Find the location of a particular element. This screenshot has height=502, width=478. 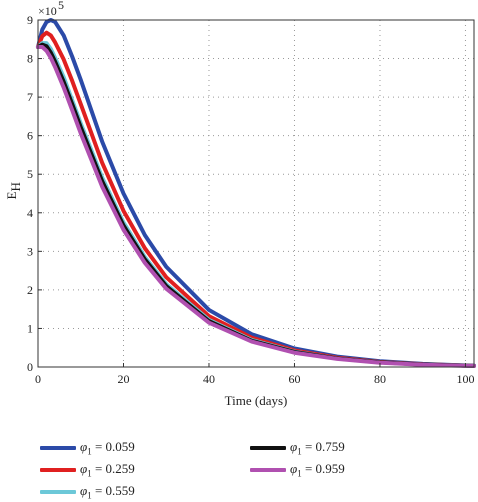

legend-value: = 0.959 is located at coordinates (323, 469).